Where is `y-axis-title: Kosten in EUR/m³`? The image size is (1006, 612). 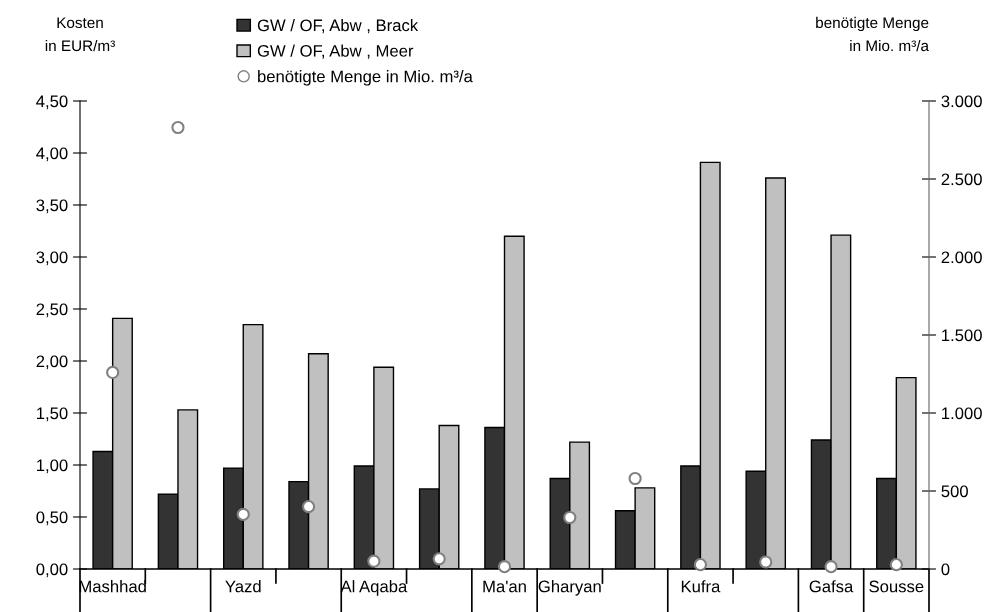
y-axis-title: Kosten in EUR/m³ is located at coordinates (80, 34).